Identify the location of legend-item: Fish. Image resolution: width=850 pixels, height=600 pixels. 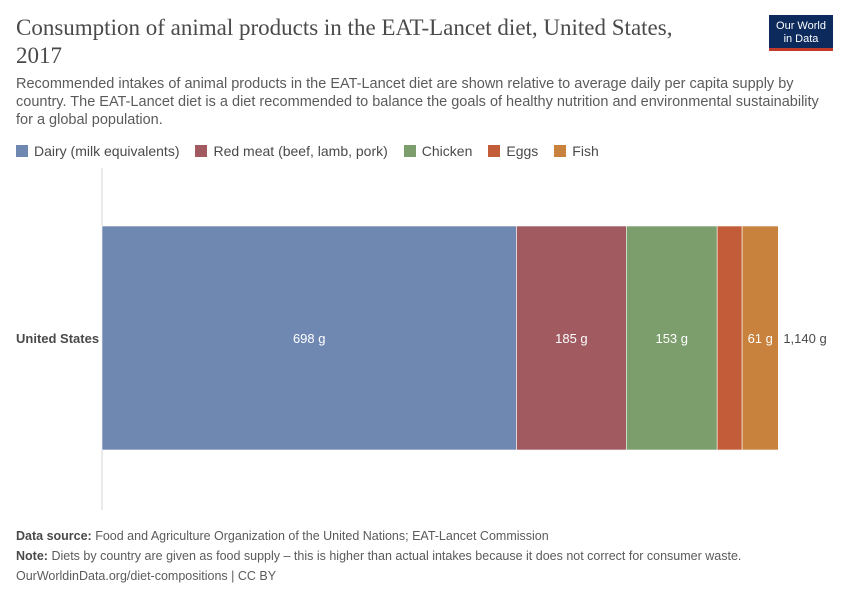
(576, 151).